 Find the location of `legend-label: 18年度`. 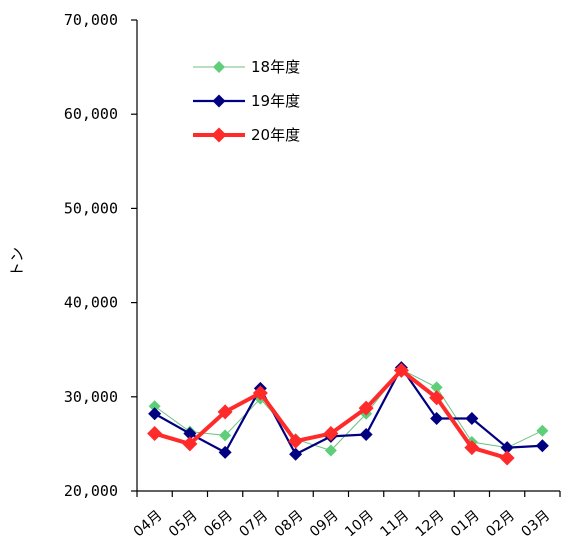

legend-label: 18年度 is located at coordinates (275, 67).